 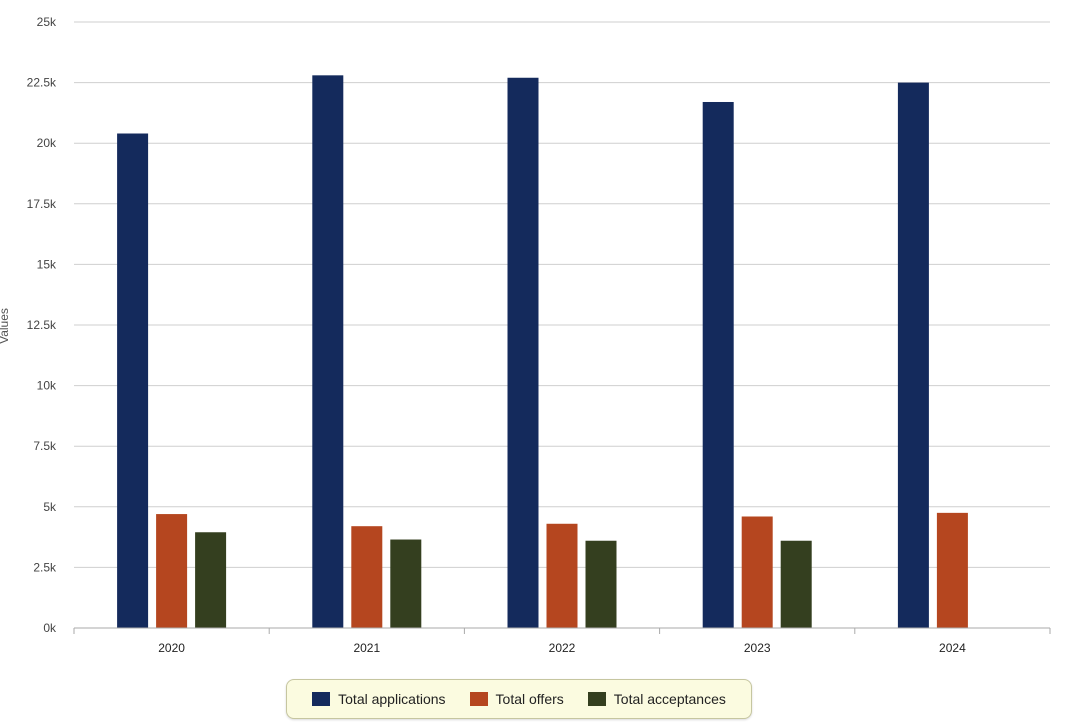 What do you see at coordinates (50, 628) in the screenshot?
I see `y-tick-label-0: 0k` at bounding box center [50, 628].